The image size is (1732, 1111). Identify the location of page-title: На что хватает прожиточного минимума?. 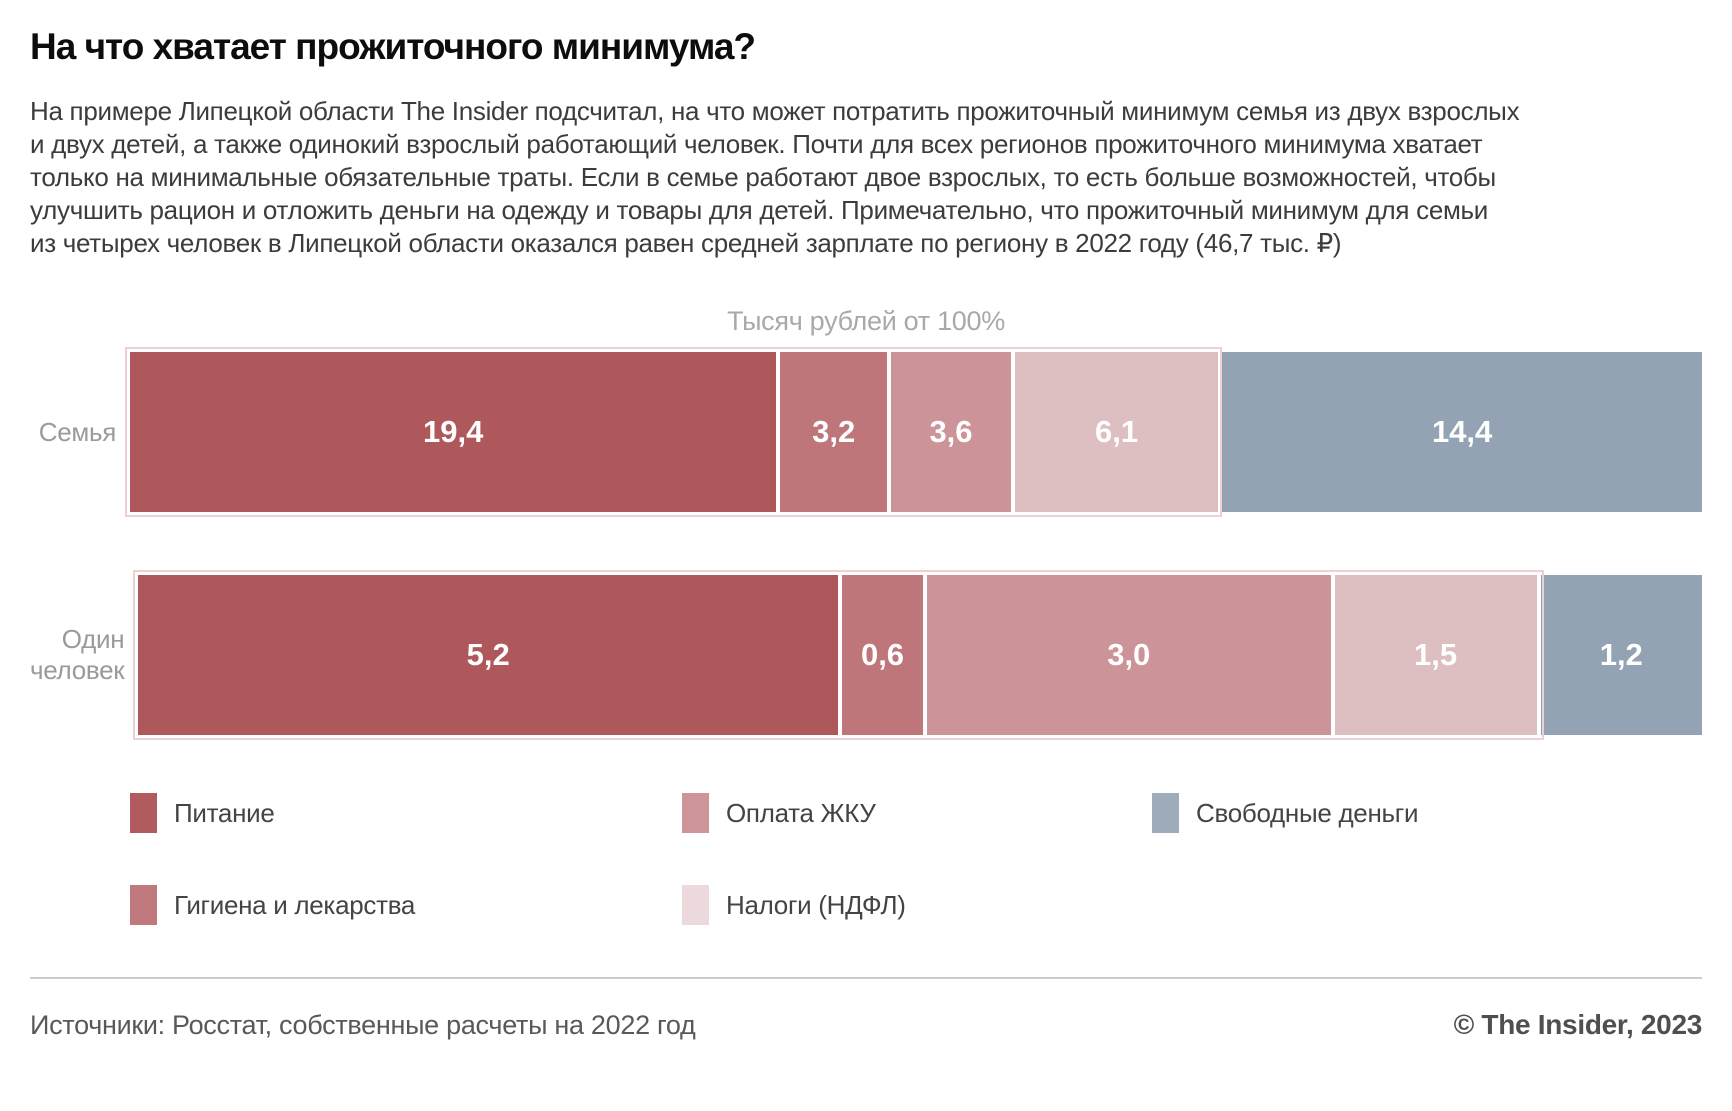
(393, 46).